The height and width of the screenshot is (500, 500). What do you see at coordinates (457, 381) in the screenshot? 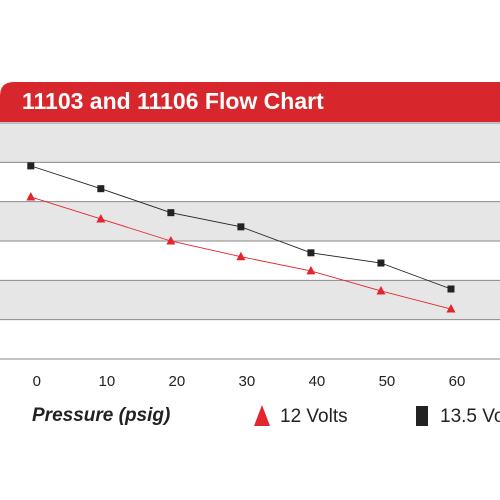
I see `x-tick-label: 60` at bounding box center [457, 381].